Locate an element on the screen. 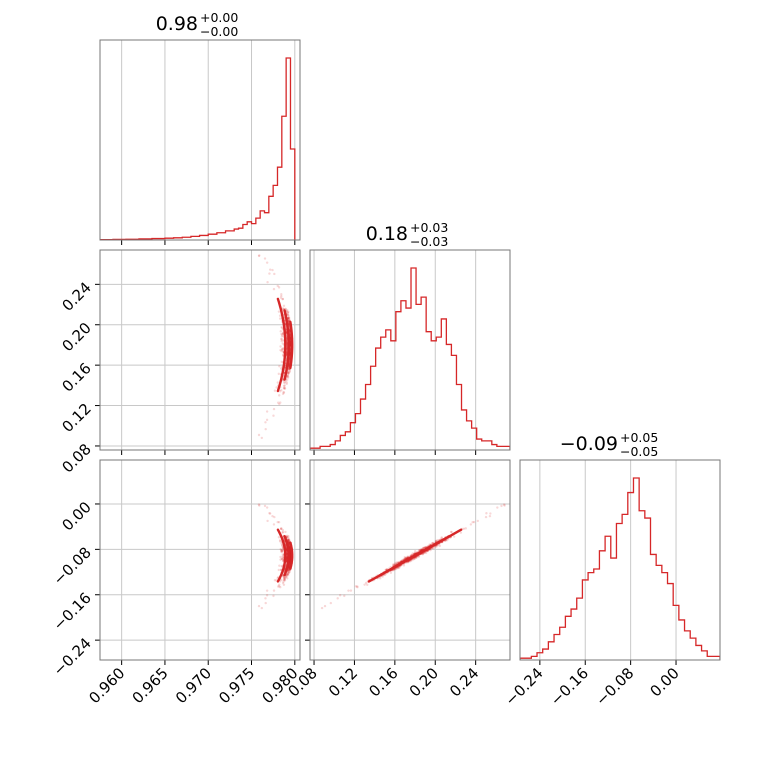 This screenshot has height=760, width=760. title-superscript: +0.05 is located at coordinates (639, 437).